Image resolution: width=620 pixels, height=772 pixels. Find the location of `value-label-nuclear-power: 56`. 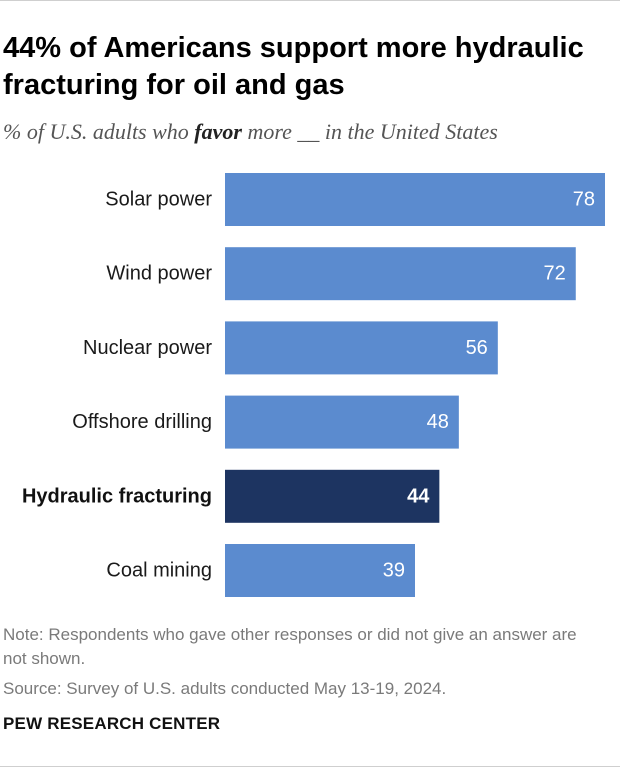

value-label-nuclear-power: 56 is located at coordinates (477, 348).